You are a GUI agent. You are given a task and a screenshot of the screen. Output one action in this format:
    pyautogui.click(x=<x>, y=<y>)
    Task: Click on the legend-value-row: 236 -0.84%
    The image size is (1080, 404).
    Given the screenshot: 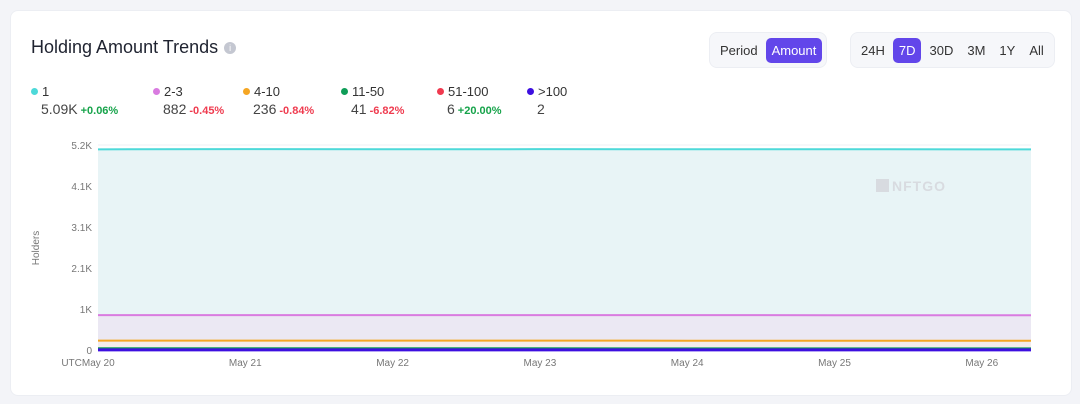 What is the action you would take?
    pyautogui.click(x=283, y=109)
    